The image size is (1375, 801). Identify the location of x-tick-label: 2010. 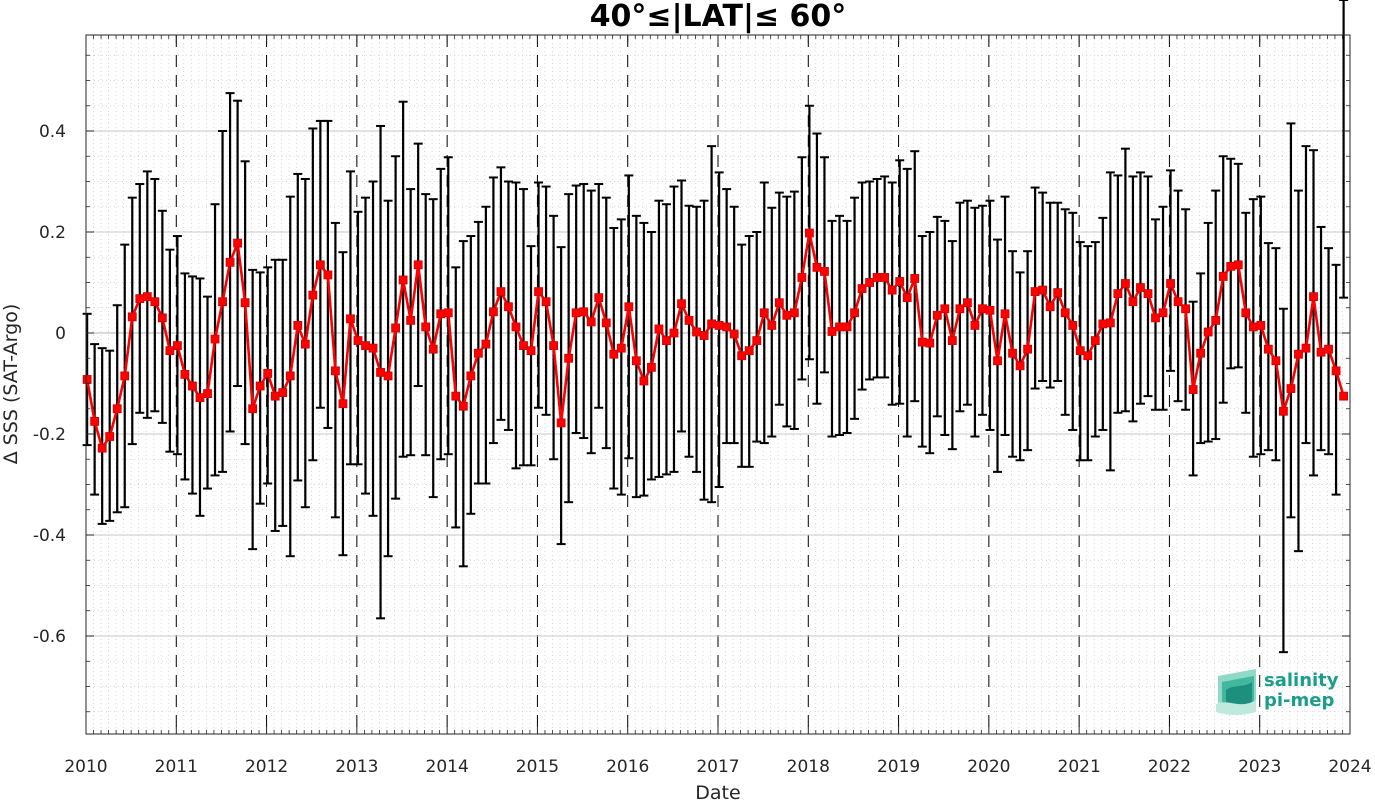
(85, 767).